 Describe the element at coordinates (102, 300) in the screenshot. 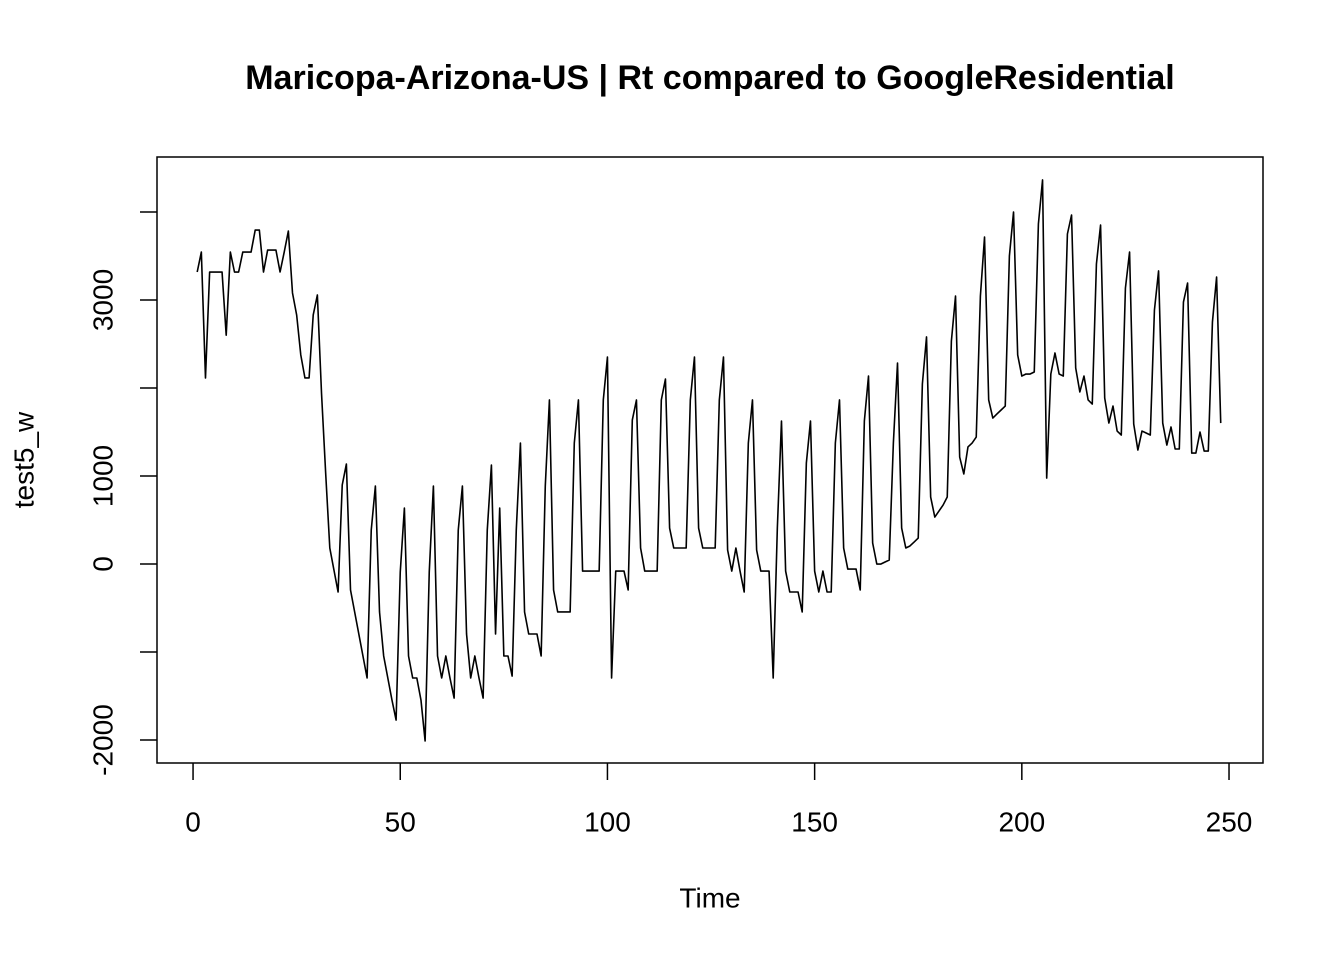

I see `y-tick-label: 3000` at that location.